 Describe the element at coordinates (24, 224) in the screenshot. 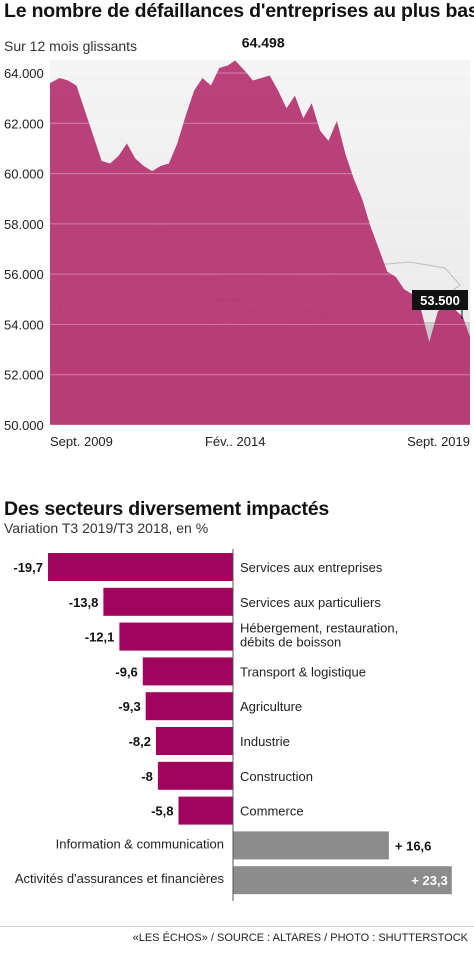

I see `y-tick-label: 58.000` at that location.